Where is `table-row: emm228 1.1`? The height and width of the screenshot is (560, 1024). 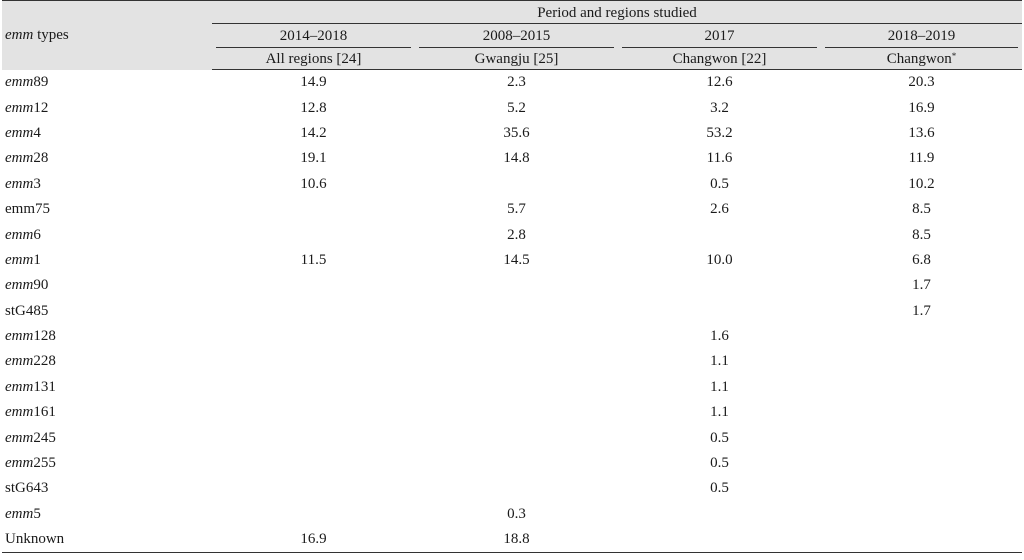
table-row: emm228 1.1 is located at coordinates (512, 361).